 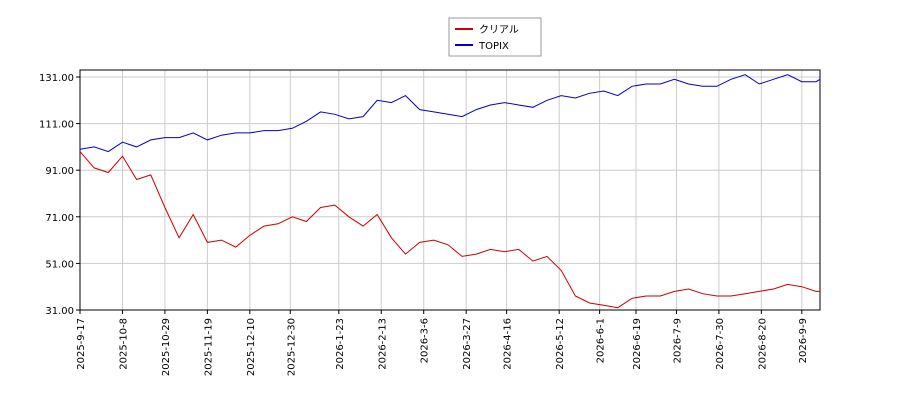 What do you see at coordinates (720, 344) in the screenshot?
I see `x-tick-label: 2026-7-30` at bounding box center [720, 344].